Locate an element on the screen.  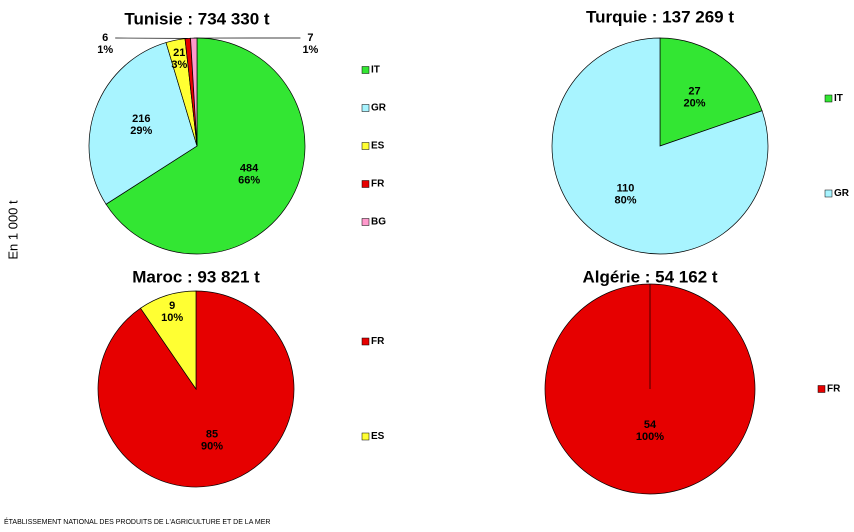
percent-label: 80% is located at coordinates (626, 200).